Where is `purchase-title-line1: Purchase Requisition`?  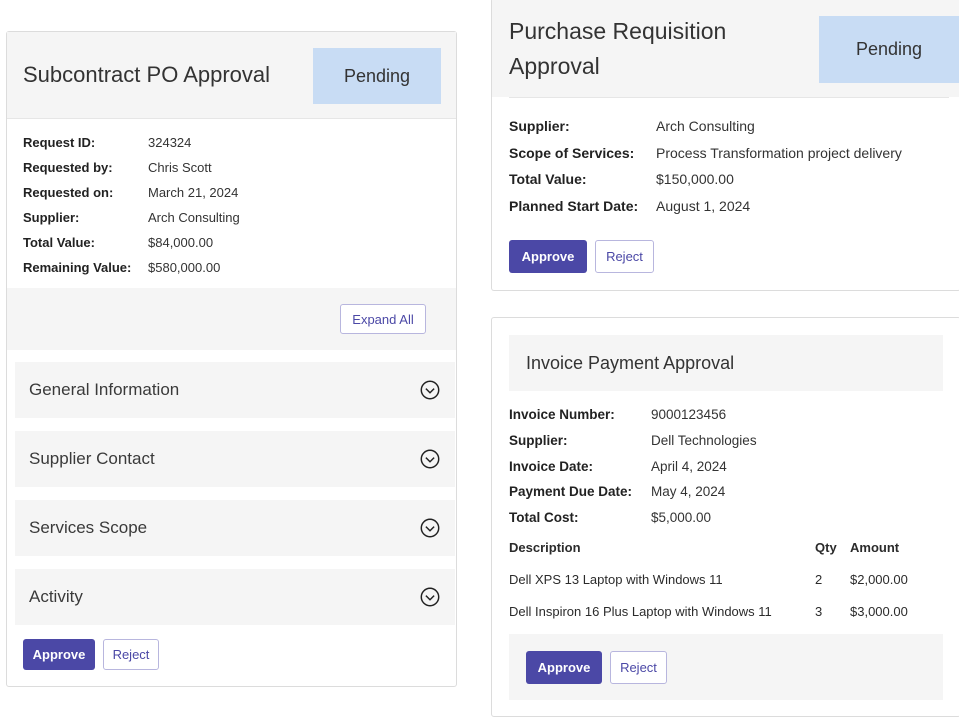 purchase-title-line1: Purchase Requisition is located at coordinates (618, 31).